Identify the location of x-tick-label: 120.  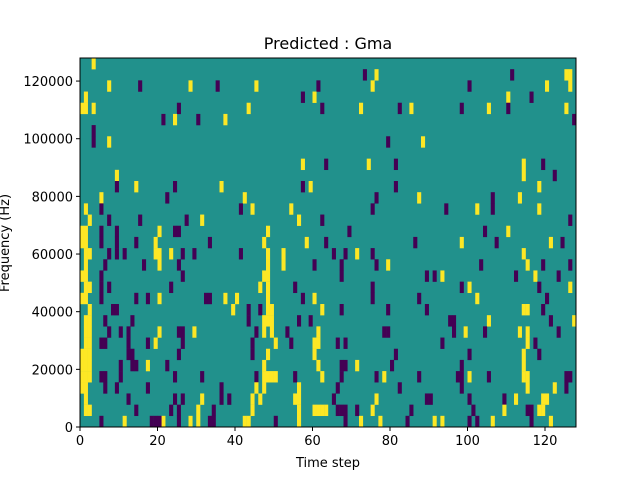
(545, 441).